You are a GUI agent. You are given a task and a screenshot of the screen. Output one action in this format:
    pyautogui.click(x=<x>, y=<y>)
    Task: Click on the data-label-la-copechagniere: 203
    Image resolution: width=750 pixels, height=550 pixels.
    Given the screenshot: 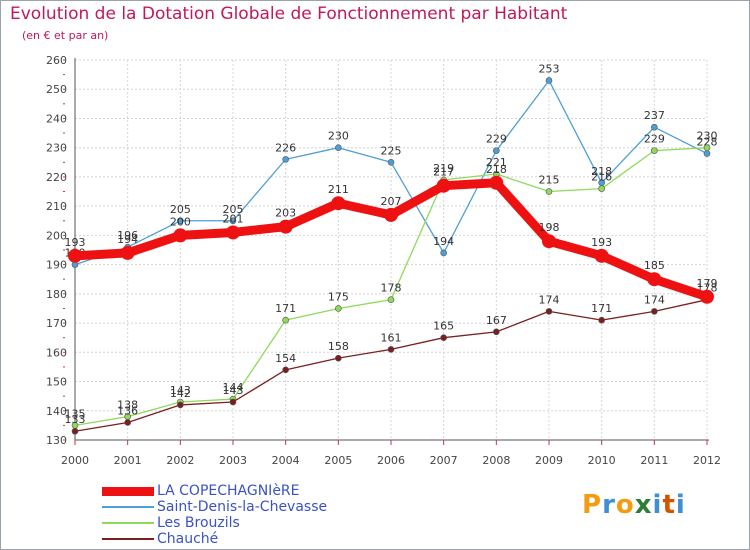 What is the action you would take?
    pyautogui.click(x=285, y=213)
    